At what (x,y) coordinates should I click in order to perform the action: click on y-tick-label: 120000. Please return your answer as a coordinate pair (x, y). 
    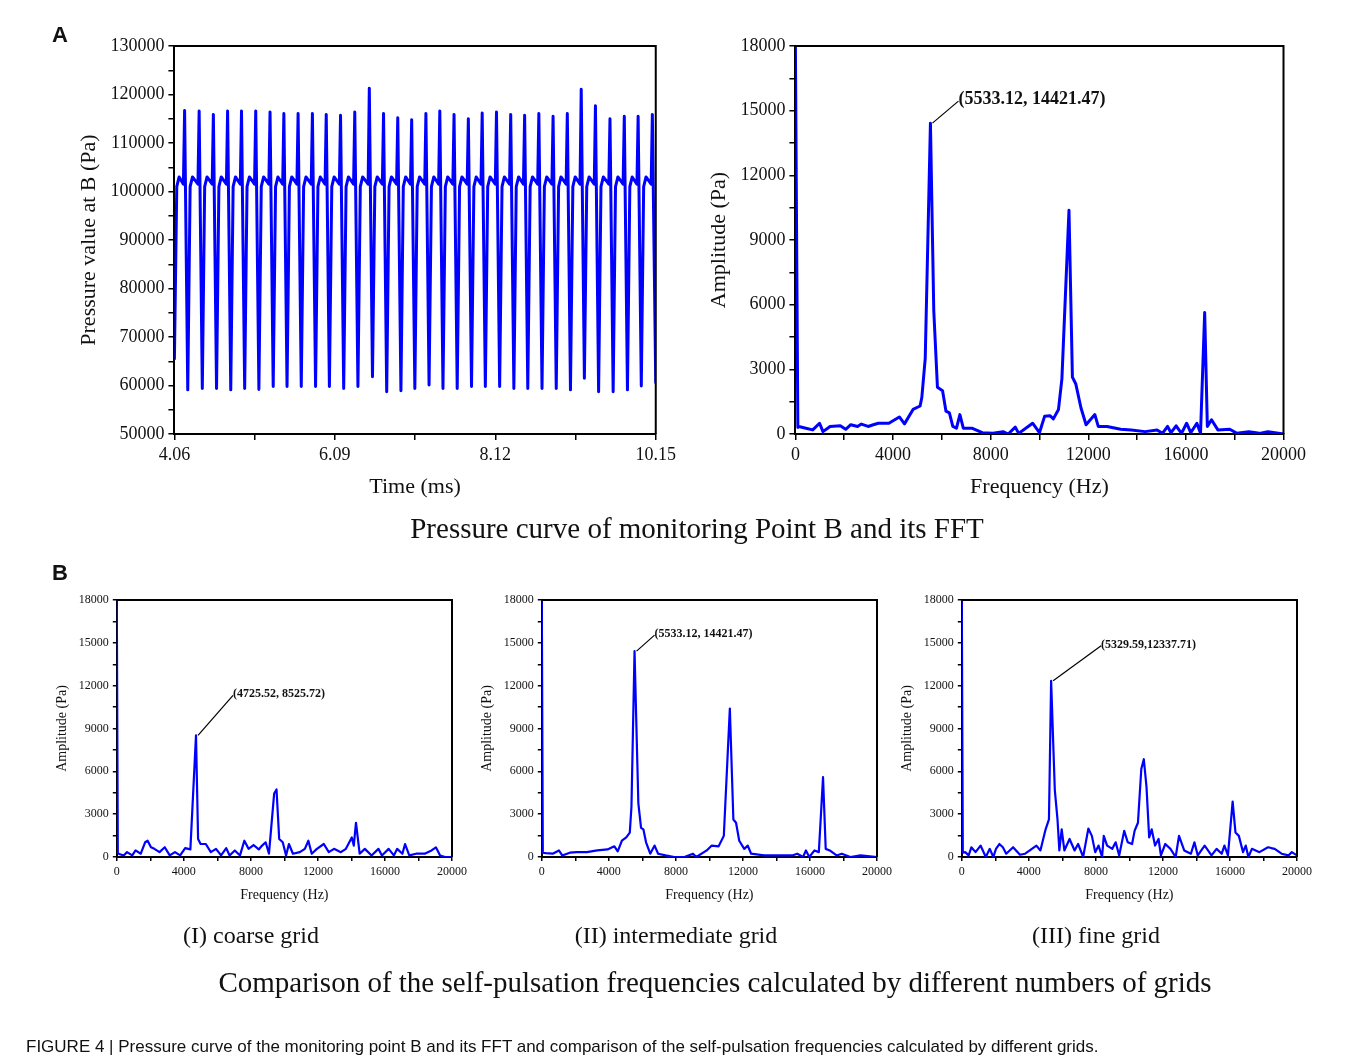
    Looking at the image, I should click on (137, 93).